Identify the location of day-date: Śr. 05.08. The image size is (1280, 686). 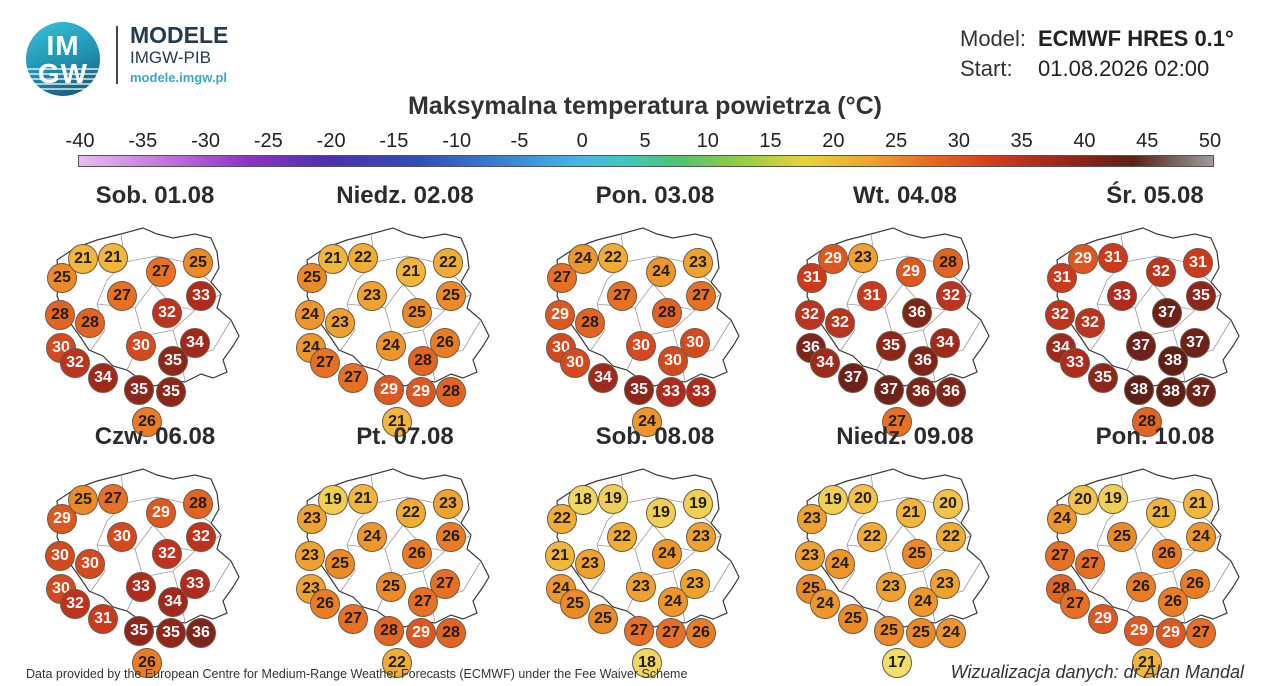
(1155, 195).